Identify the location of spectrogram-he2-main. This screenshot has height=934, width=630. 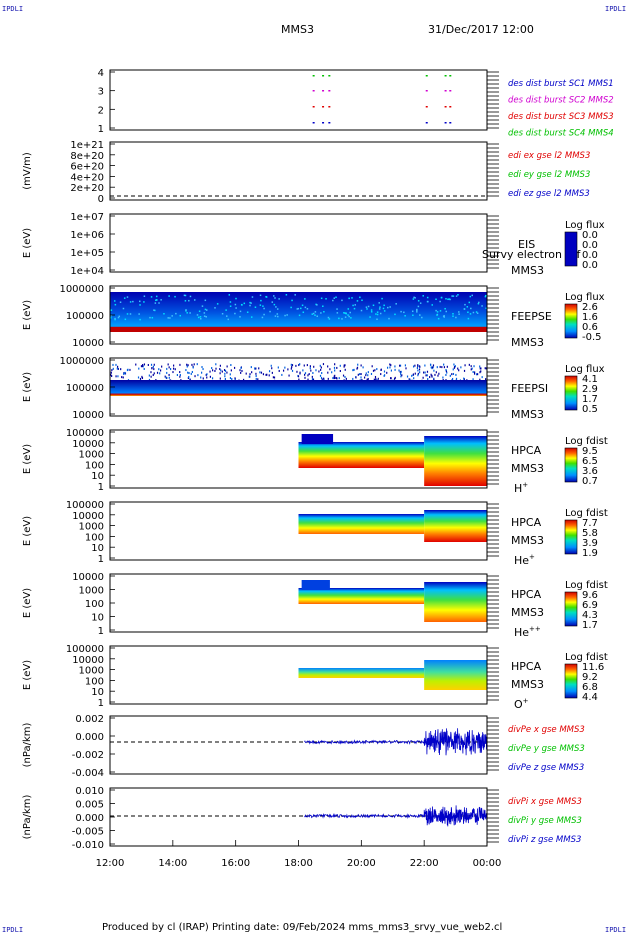
(361, 596).